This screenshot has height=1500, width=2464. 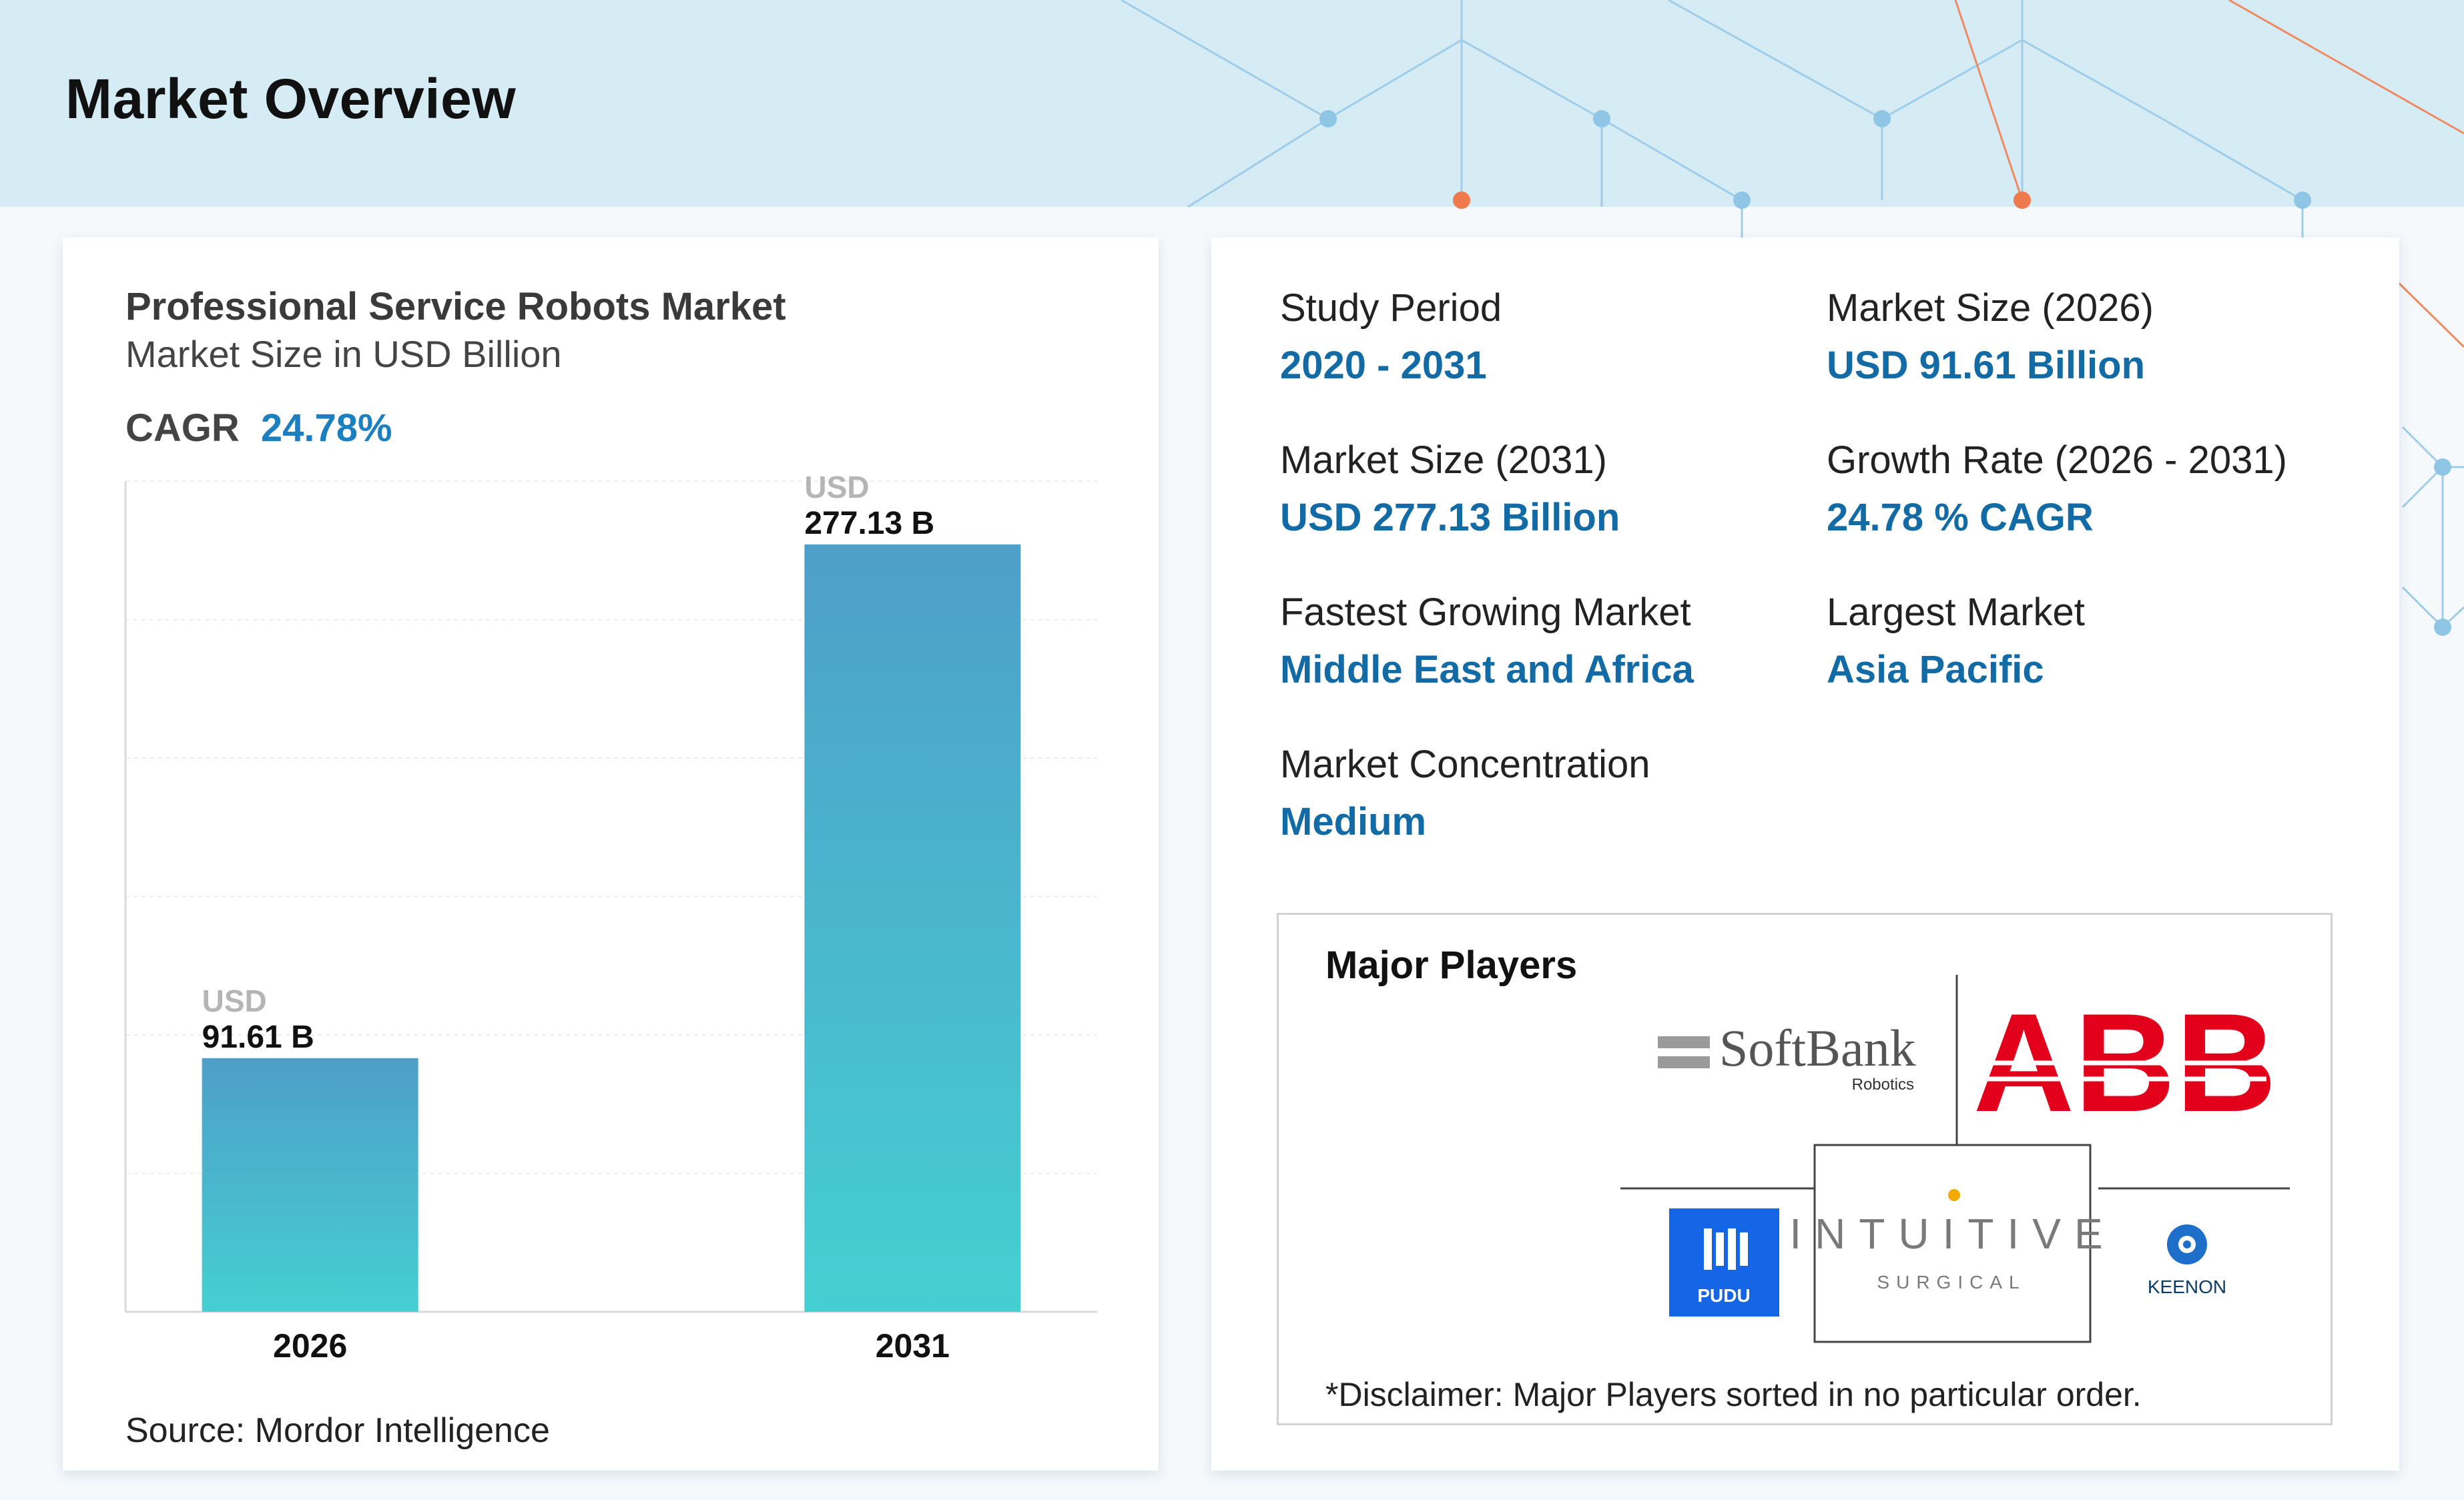 What do you see at coordinates (1883, 1085) in the screenshot?
I see `softbank-logo-subtext: Robotics` at bounding box center [1883, 1085].